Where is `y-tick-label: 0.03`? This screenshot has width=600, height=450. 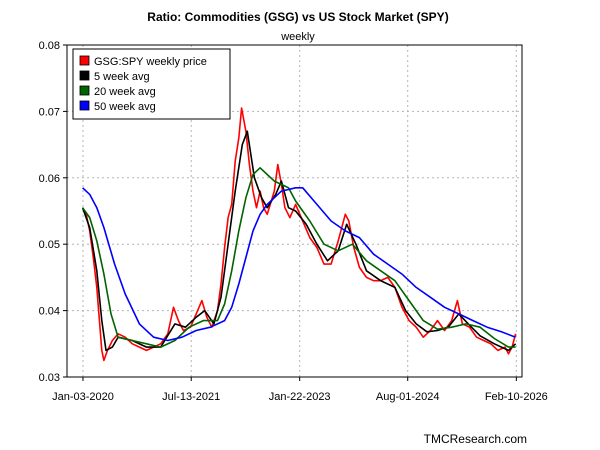 y-tick-label: 0.03 is located at coordinates (49, 378).